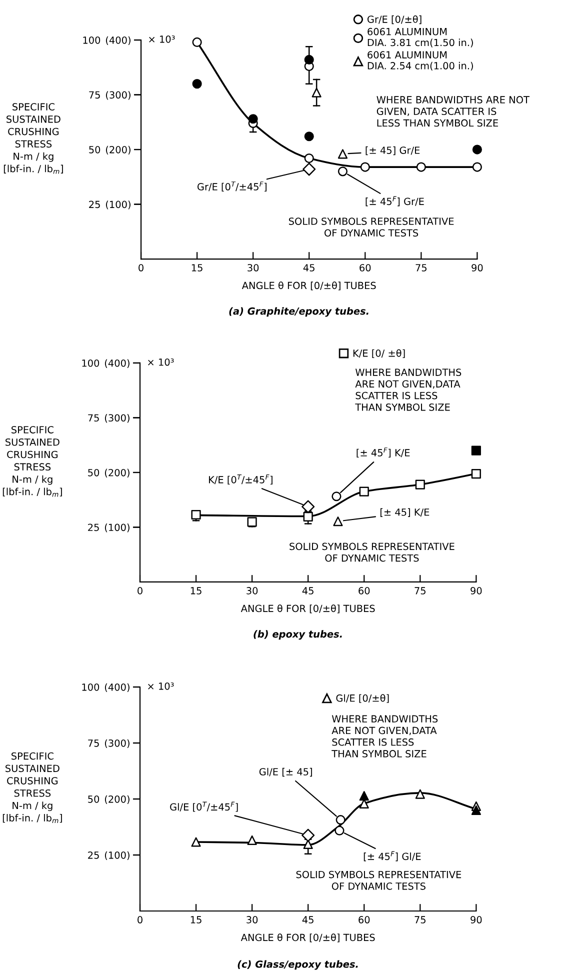  I want to click on legend-label: 6061 ALUMINUM DIA. 2.54 cm(1.00 in.), so click(420, 61).